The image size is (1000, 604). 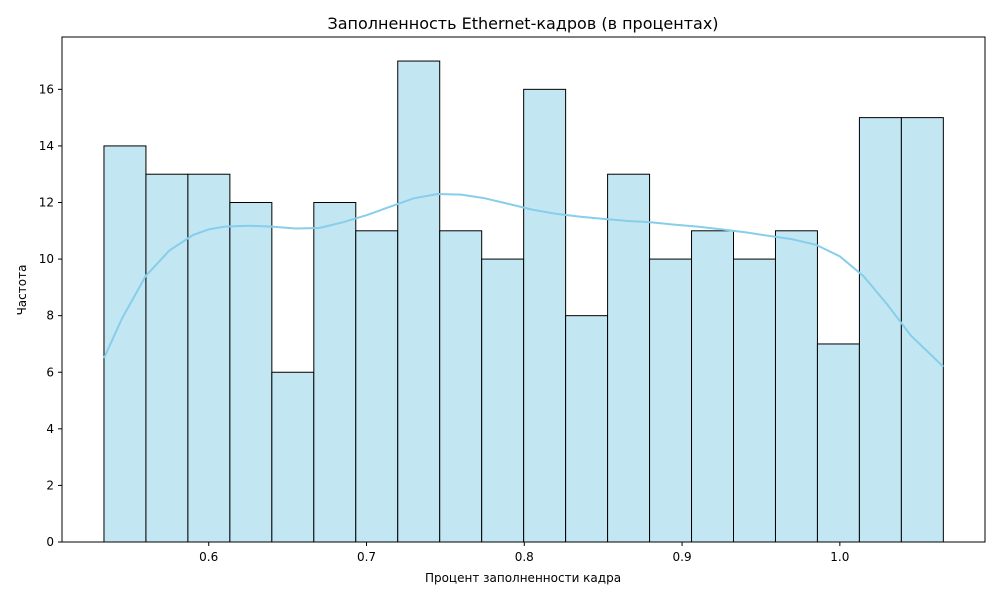 I want to click on x-tick-label: 0.9, so click(x=682, y=557).